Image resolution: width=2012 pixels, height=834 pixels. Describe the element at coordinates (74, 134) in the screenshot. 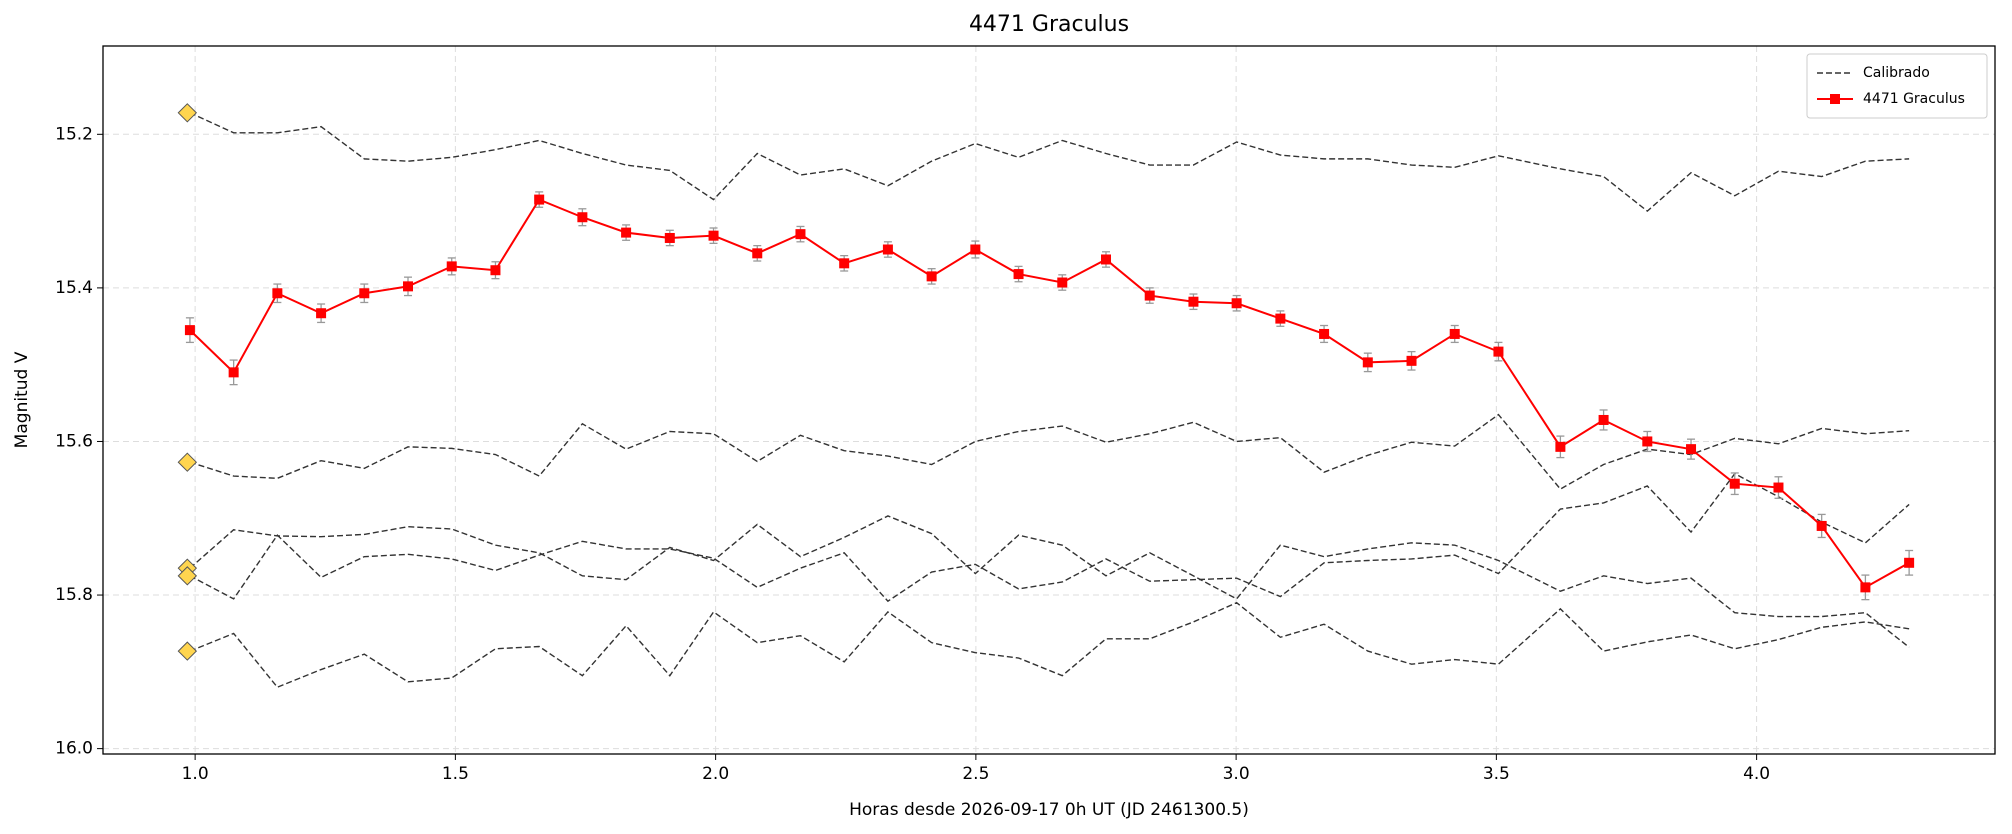

I see `y-tick-label: 15.2` at that location.